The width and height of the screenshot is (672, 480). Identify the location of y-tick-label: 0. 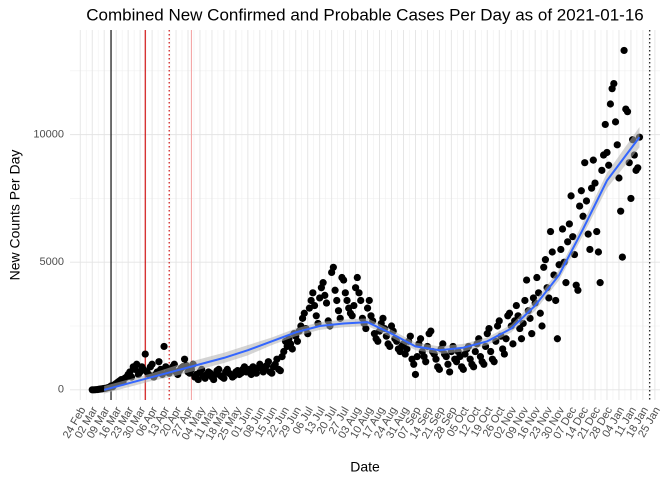
(61, 390).